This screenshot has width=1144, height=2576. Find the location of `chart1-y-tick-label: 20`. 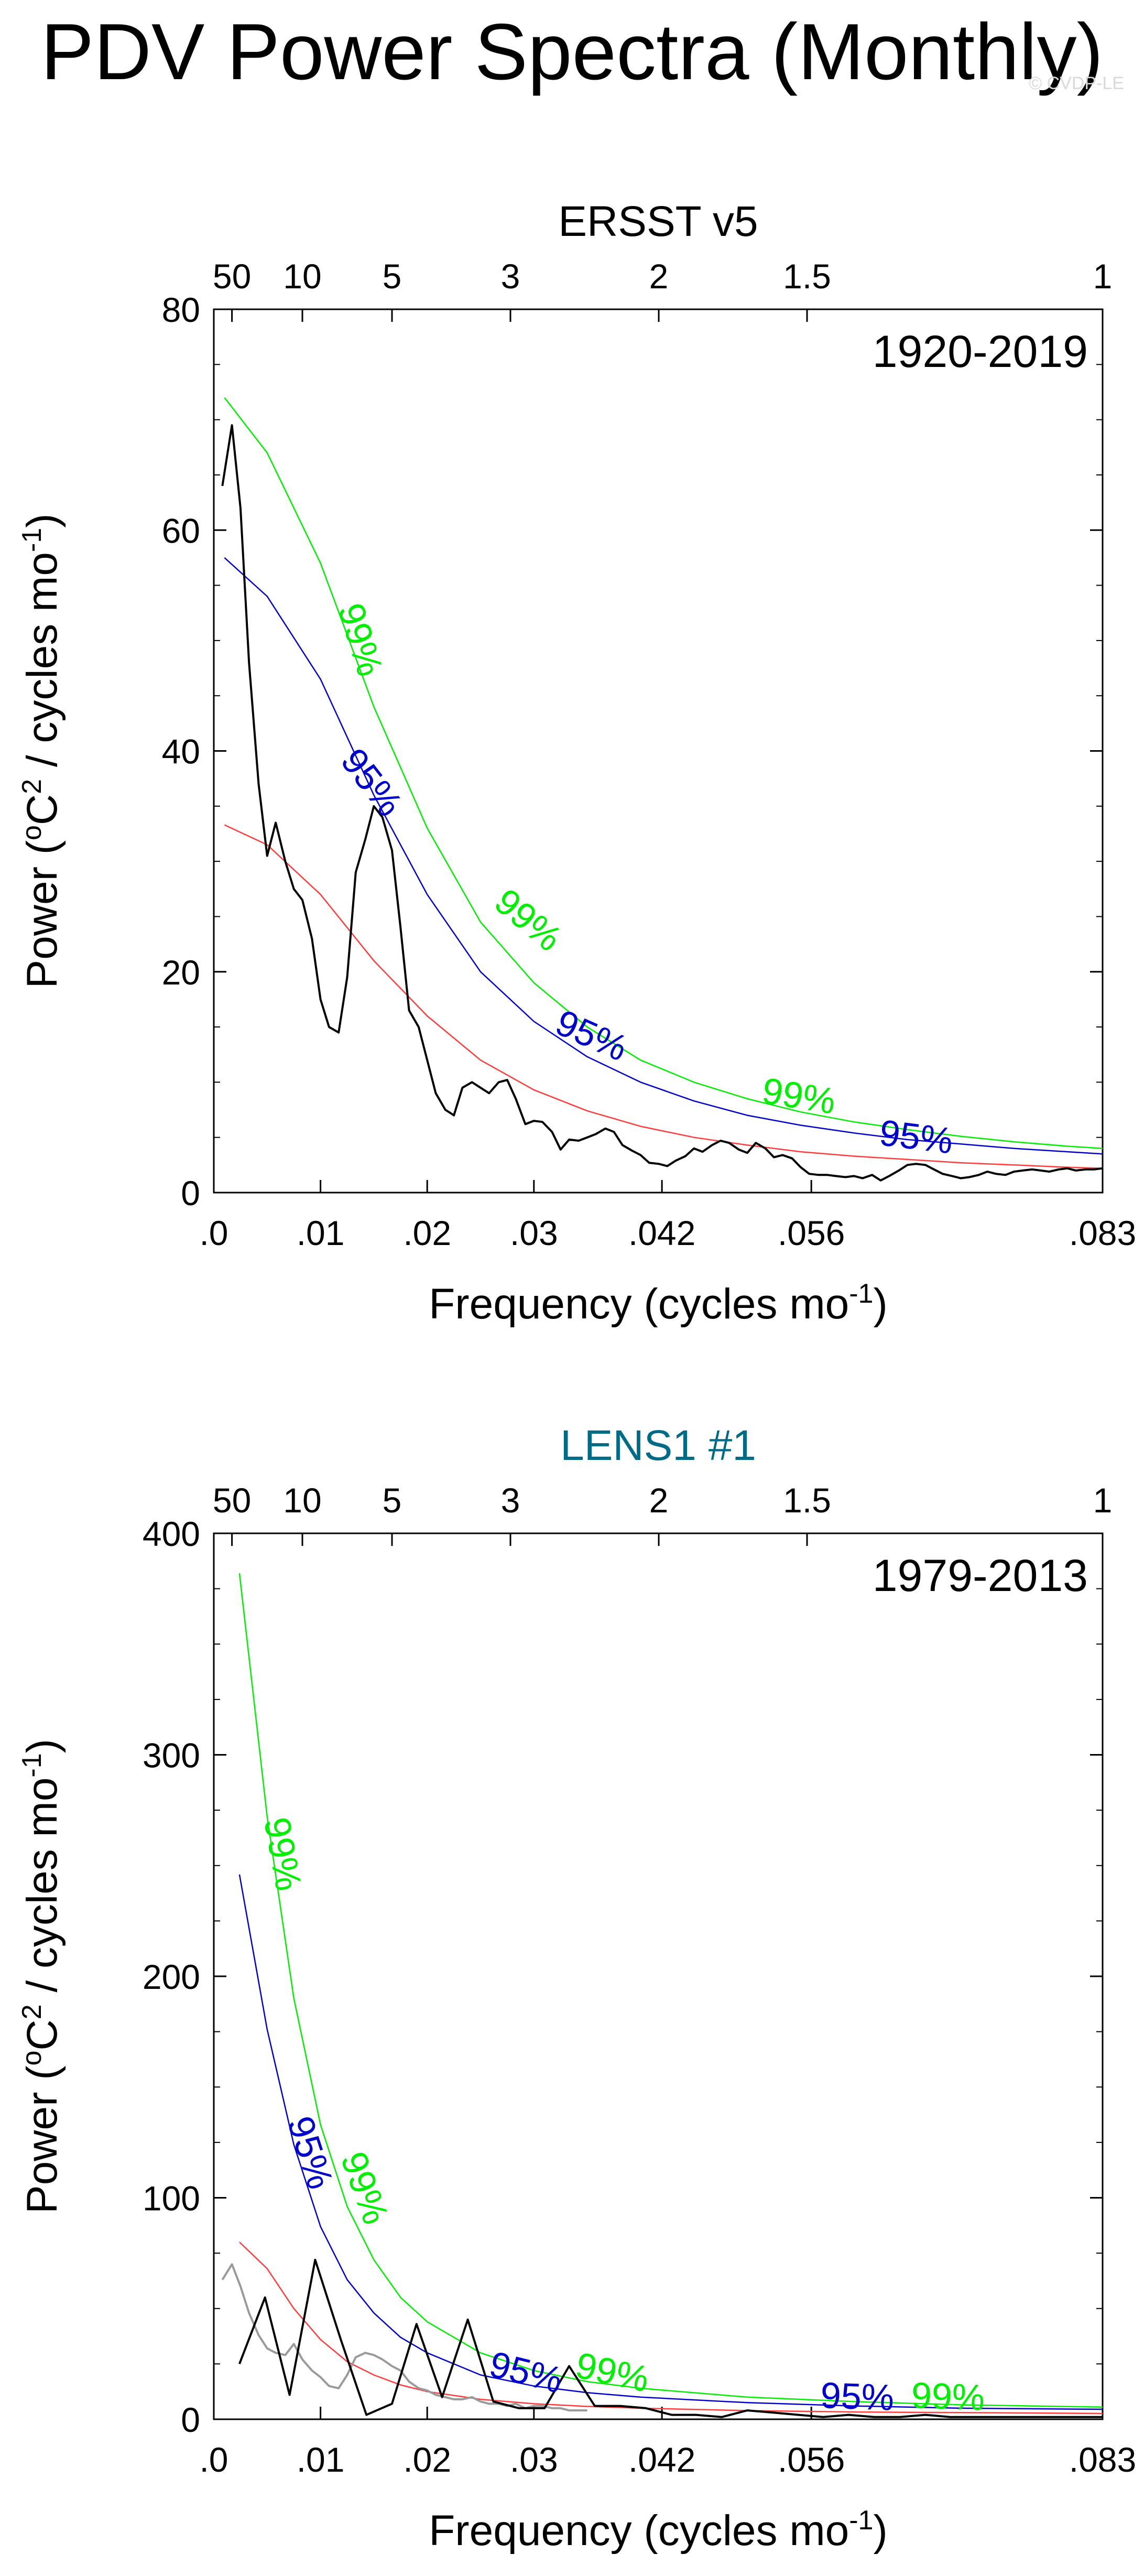

chart1-y-tick-label: 20 is located at coordinates (181, 972).